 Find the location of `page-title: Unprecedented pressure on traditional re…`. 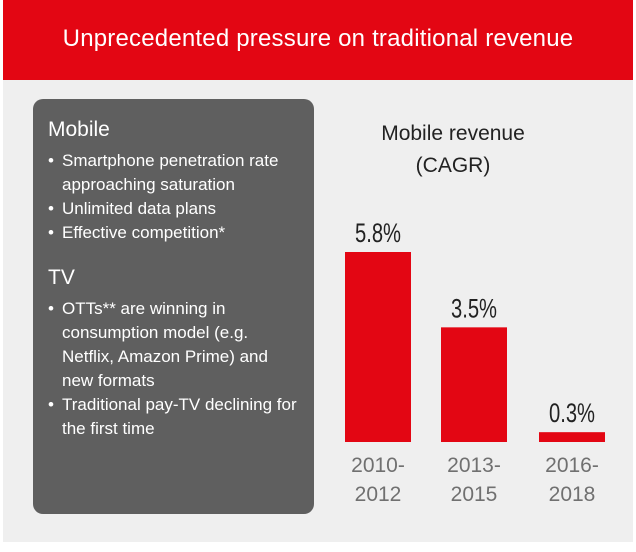

page-title: Unprecedented pressure on traditional re… is located at coordinates (318, 38).